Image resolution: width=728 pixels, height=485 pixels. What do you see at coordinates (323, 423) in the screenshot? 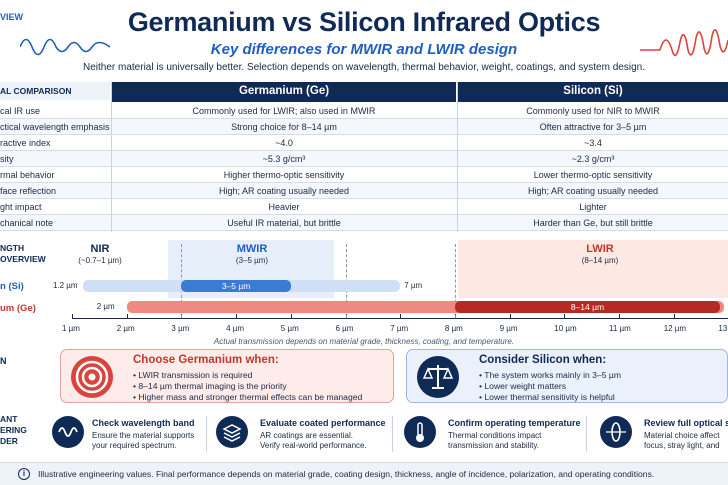
I see `step-title-coated: Evaluate coated performance` at bounding box center [323, 423].